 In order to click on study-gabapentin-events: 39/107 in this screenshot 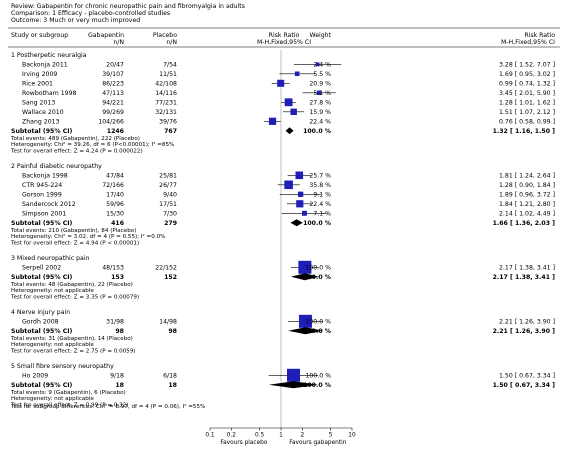, I will do `click(113, 74)`.